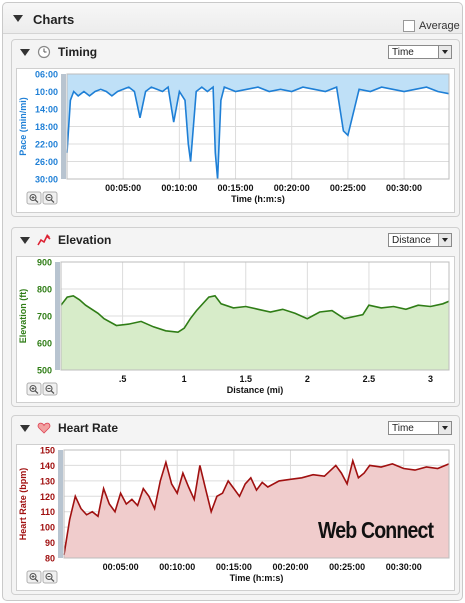  What do you see at coordinates (409, 26) in the screenshot?
I see `average-checkbox` at bounding box center [409, 26].